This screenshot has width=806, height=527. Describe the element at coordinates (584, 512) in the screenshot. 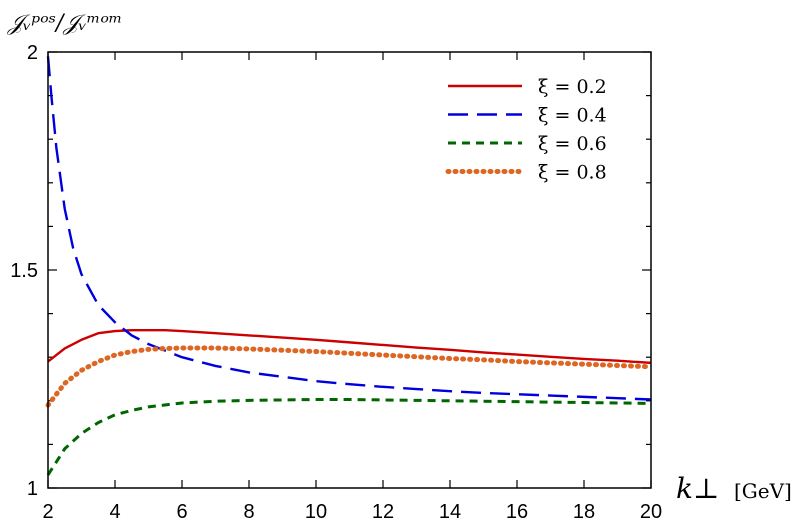

I see `x-tick-label-8: 18` at that location.